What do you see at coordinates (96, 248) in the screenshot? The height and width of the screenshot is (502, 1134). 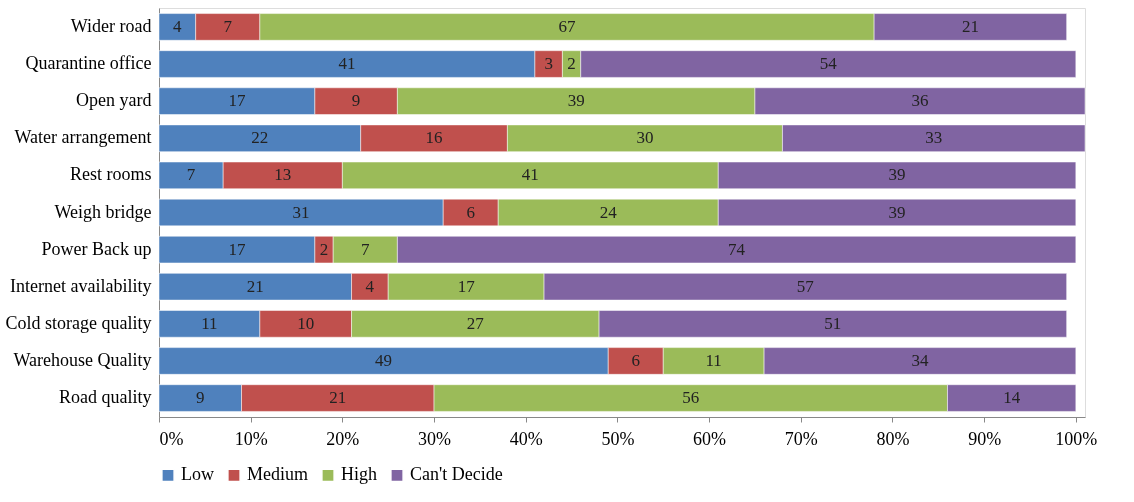 I see `y-tick-label: Power Back up` at bounding box center [96, 248].